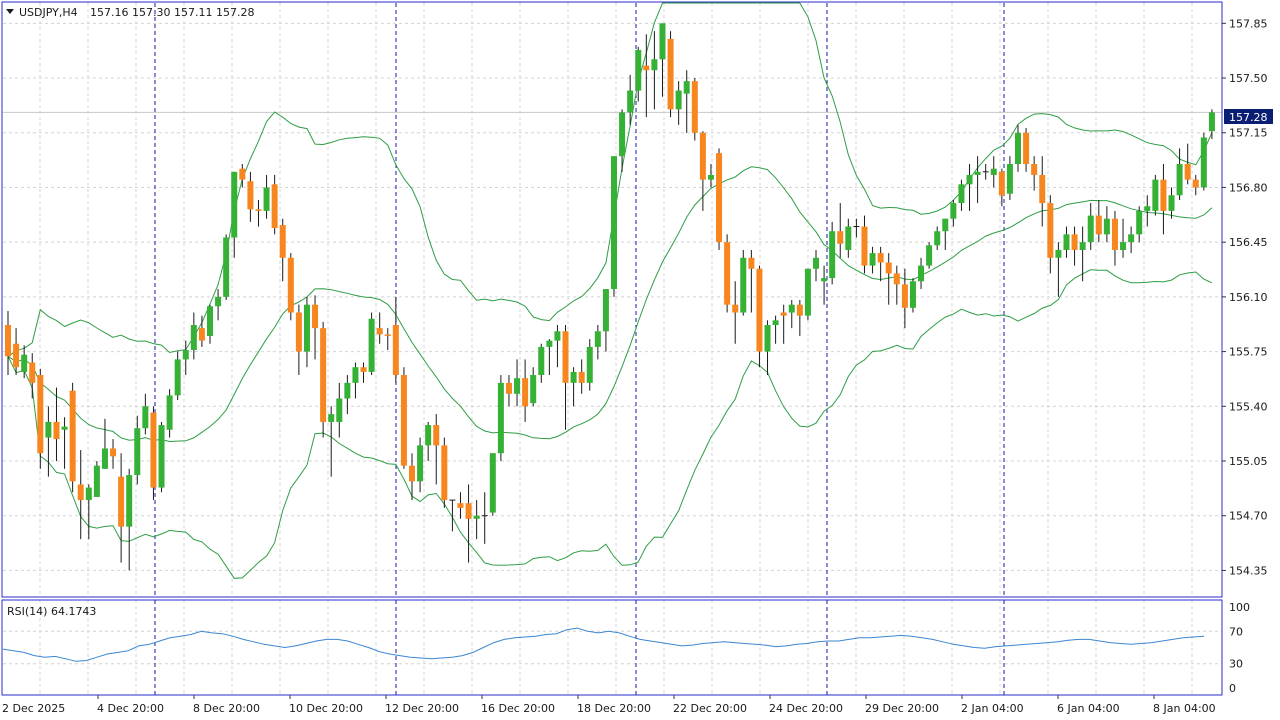 Image resolution: width=1280 pixels, height=720 pixels. Describe the element at coordinates (710, 708) in the screenshot. I see `time-tick-label: 22 Dec 20:00` at that location.